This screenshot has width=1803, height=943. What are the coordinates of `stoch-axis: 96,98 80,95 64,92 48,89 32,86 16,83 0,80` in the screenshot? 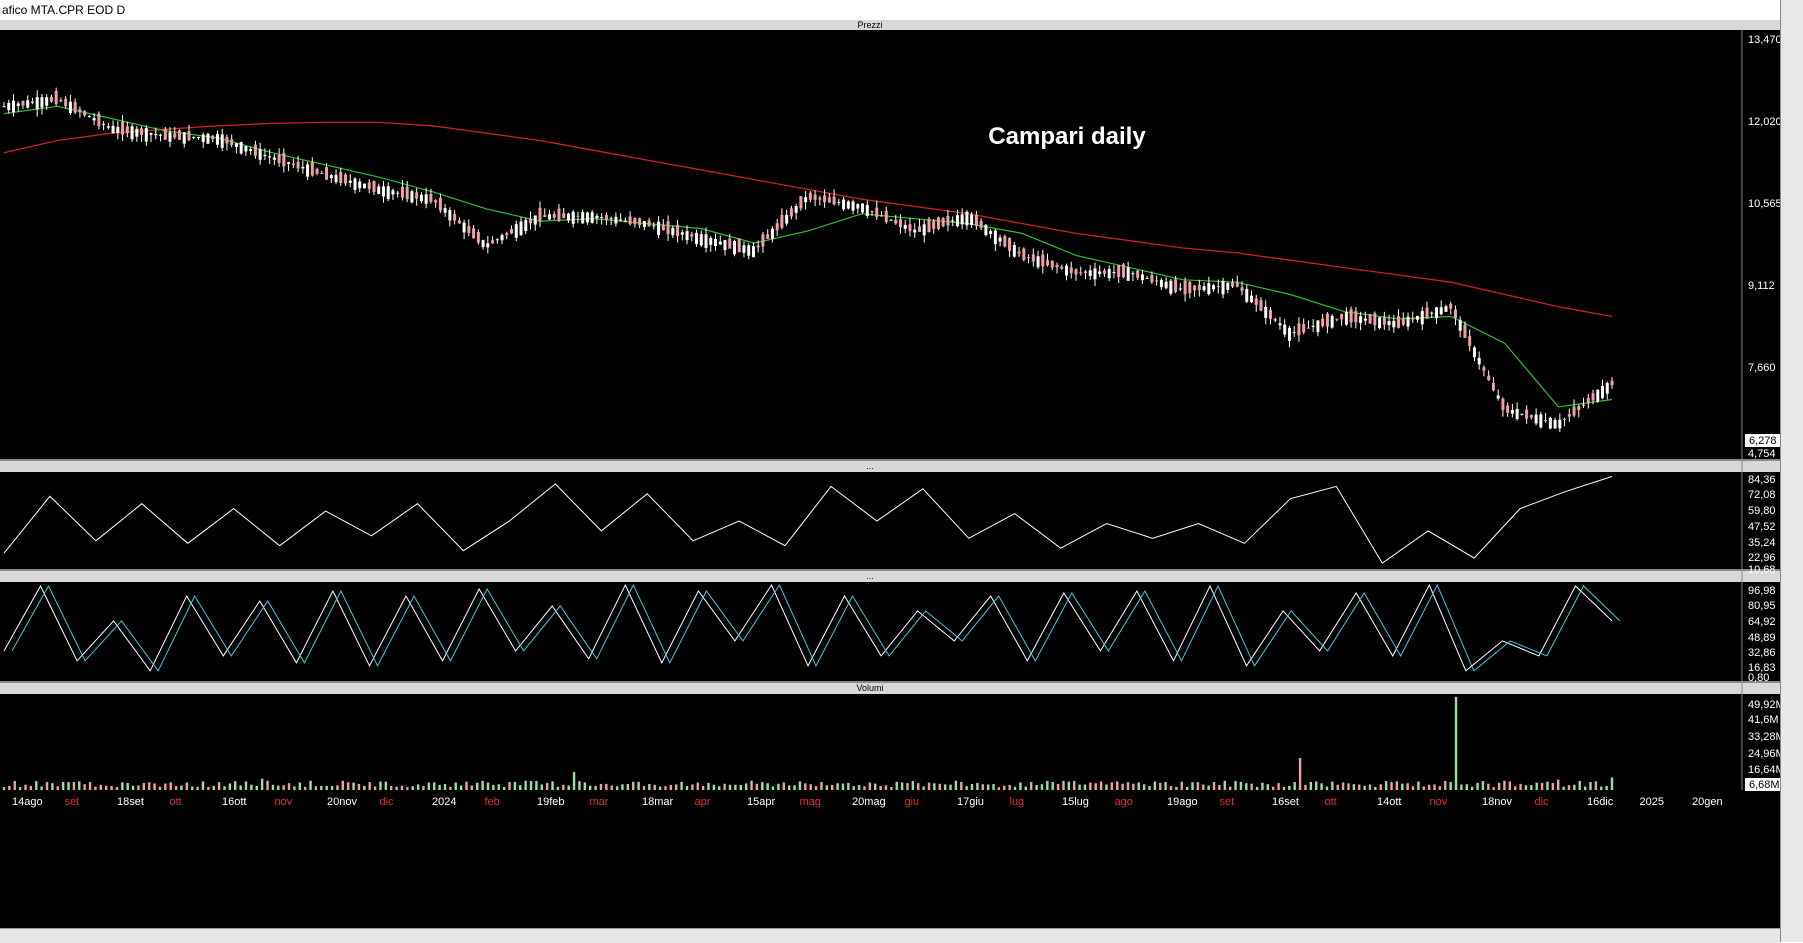 It's located at (1762, 634).